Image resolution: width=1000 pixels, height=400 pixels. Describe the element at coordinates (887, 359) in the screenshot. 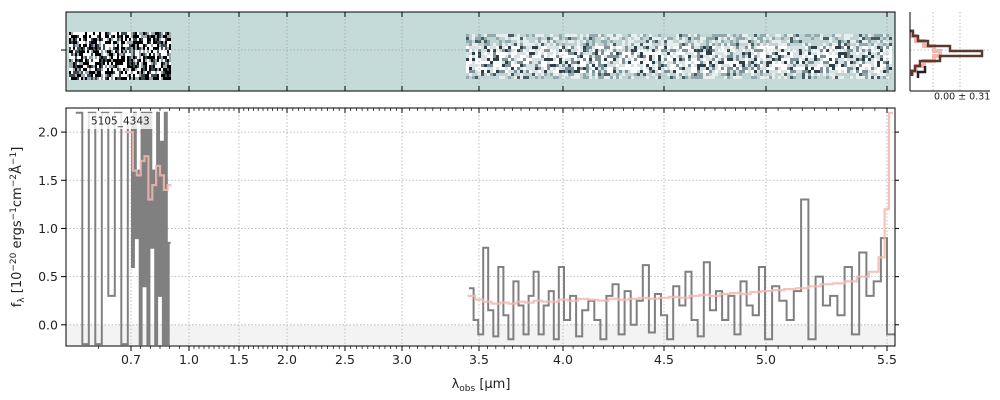

I see `x-tick-label: 5.5` at that location.